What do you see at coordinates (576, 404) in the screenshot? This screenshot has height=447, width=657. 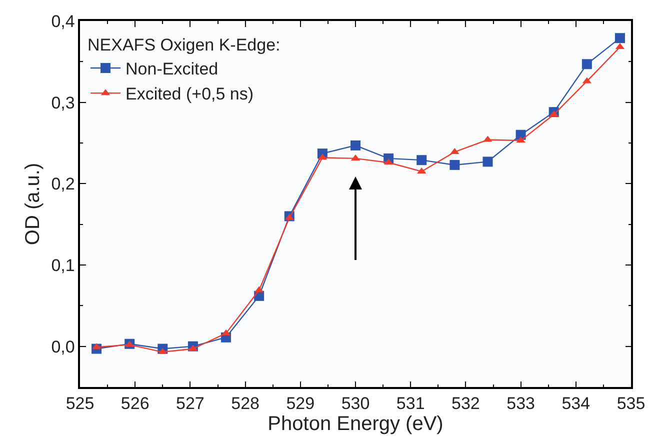 I see `x-tick-label: 534` at bounding box center [576, 404].